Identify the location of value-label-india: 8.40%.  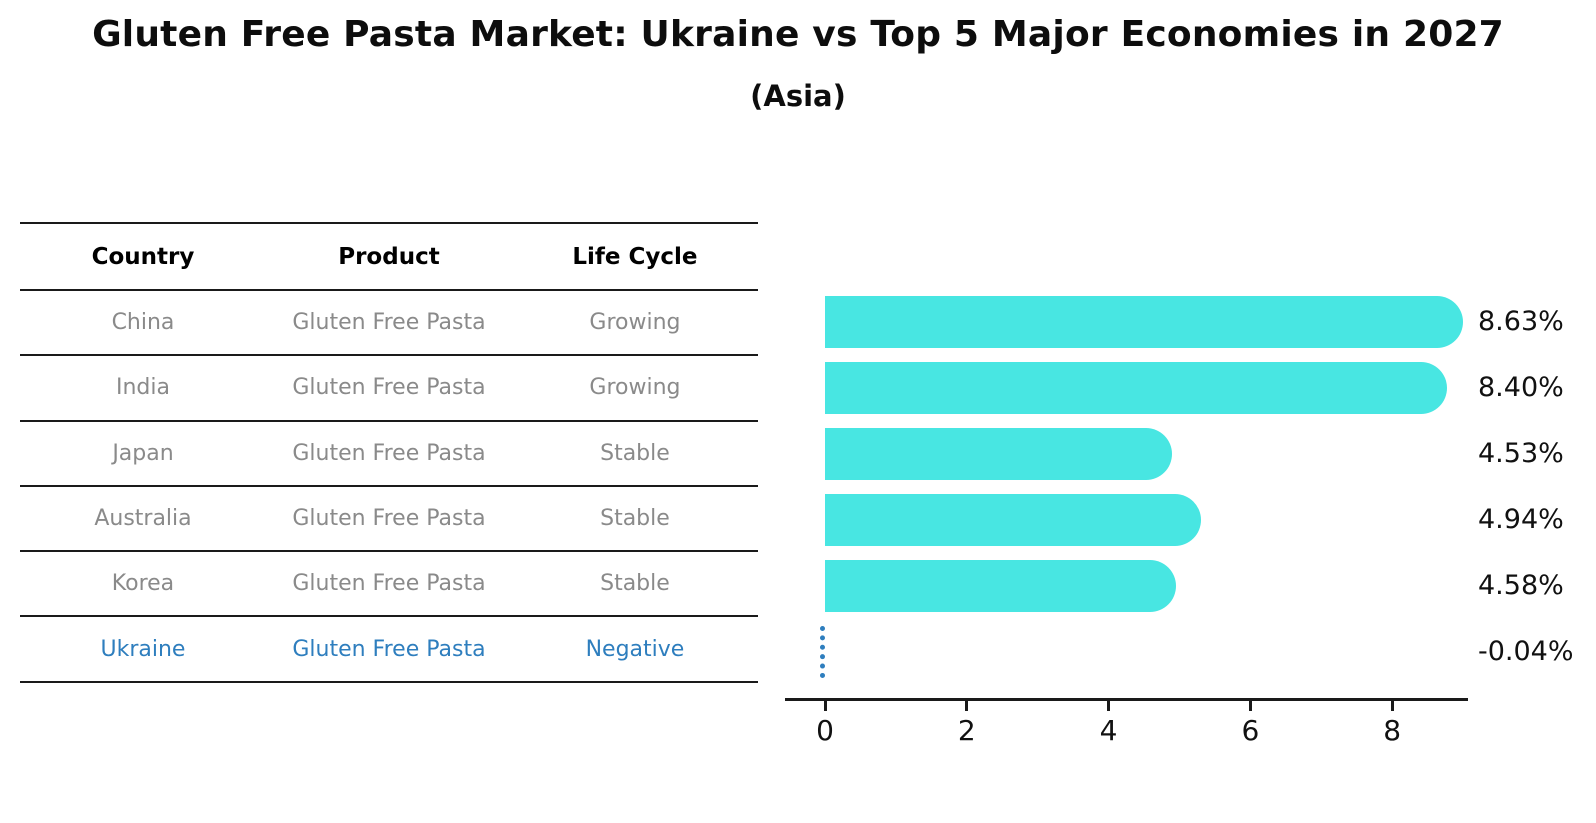
(1521, 387).